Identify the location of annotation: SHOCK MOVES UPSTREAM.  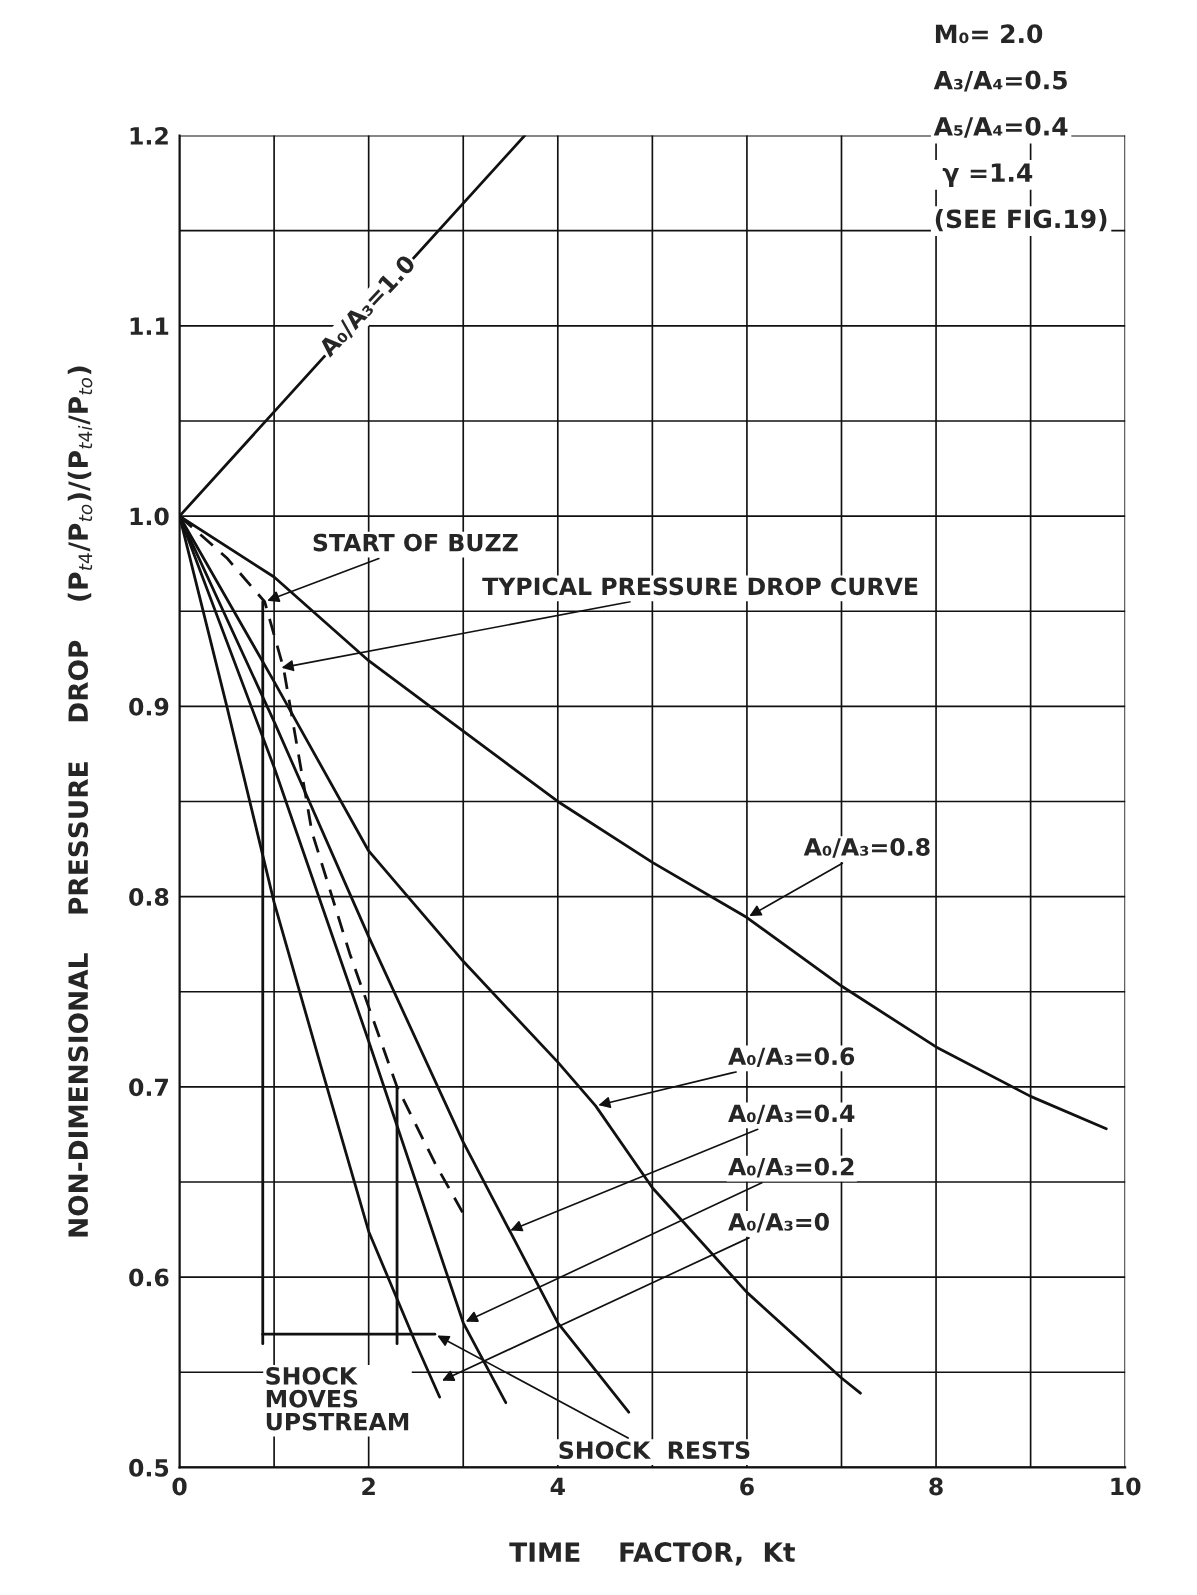
(337, 1398).